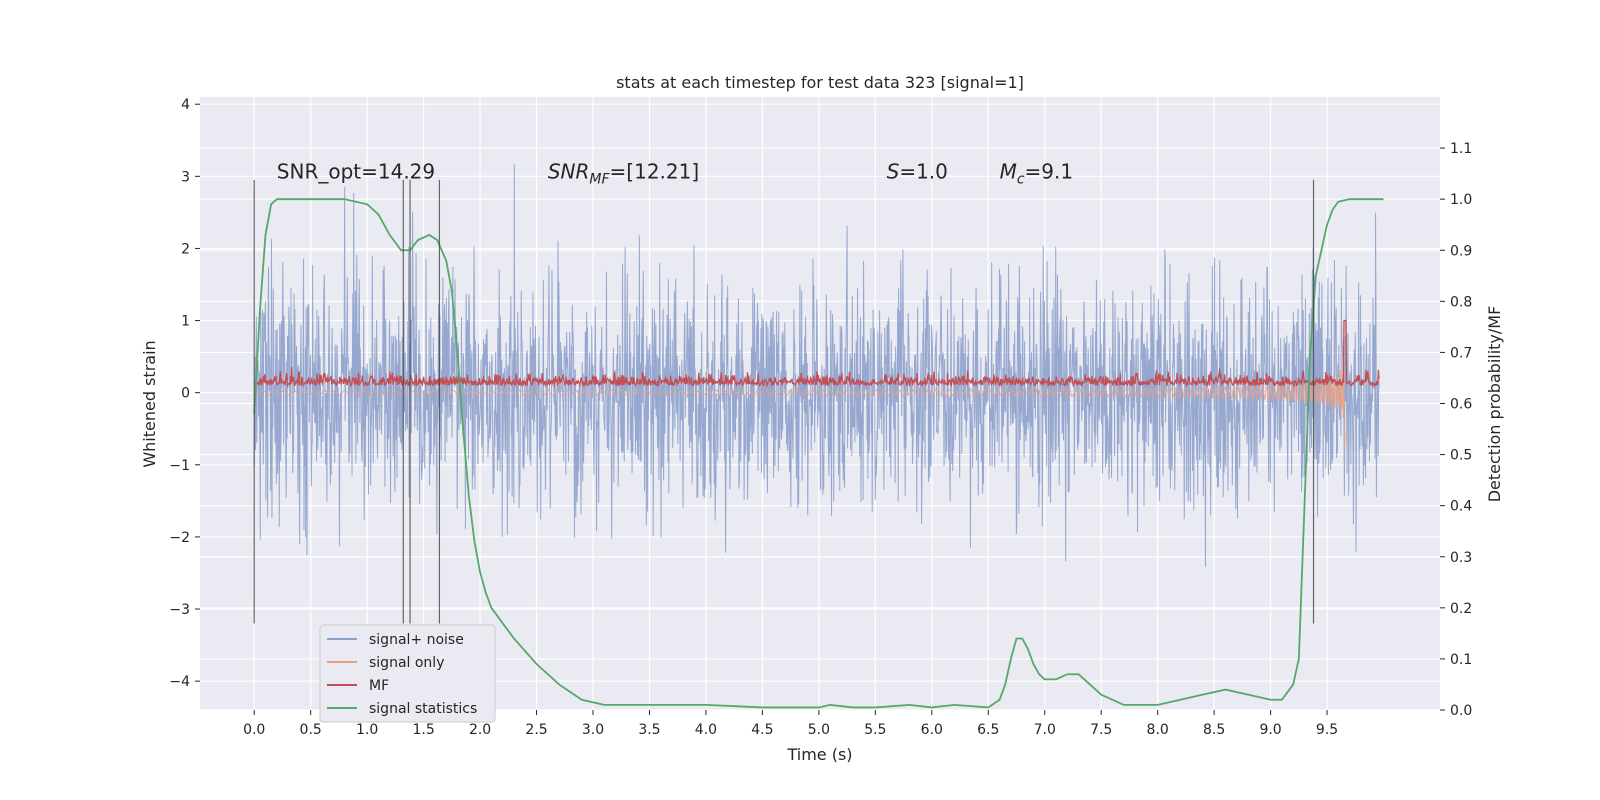 The image size is (1600, 800). I want to click on x-tick-label: 6.5, so click(988, 730).